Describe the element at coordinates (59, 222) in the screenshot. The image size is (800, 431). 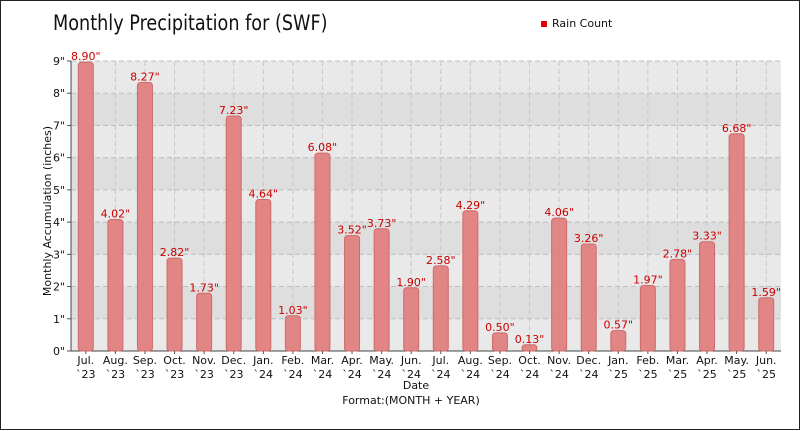
I see `y-tick-label: 4"` at that location.